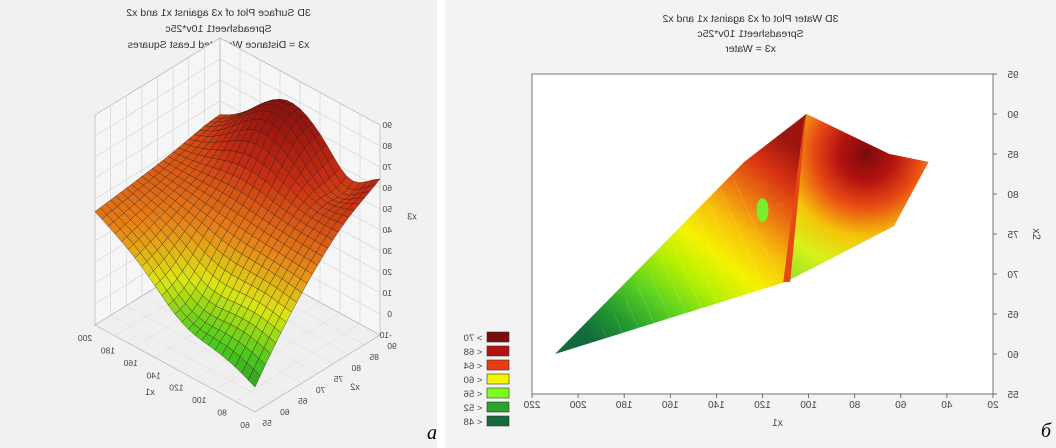 Image resolution: width=1056 pixels, height=448 pixels. Describe the element at coordinates (993, 405) in the screenshot. I see `x-tick-label: 20` at that location.